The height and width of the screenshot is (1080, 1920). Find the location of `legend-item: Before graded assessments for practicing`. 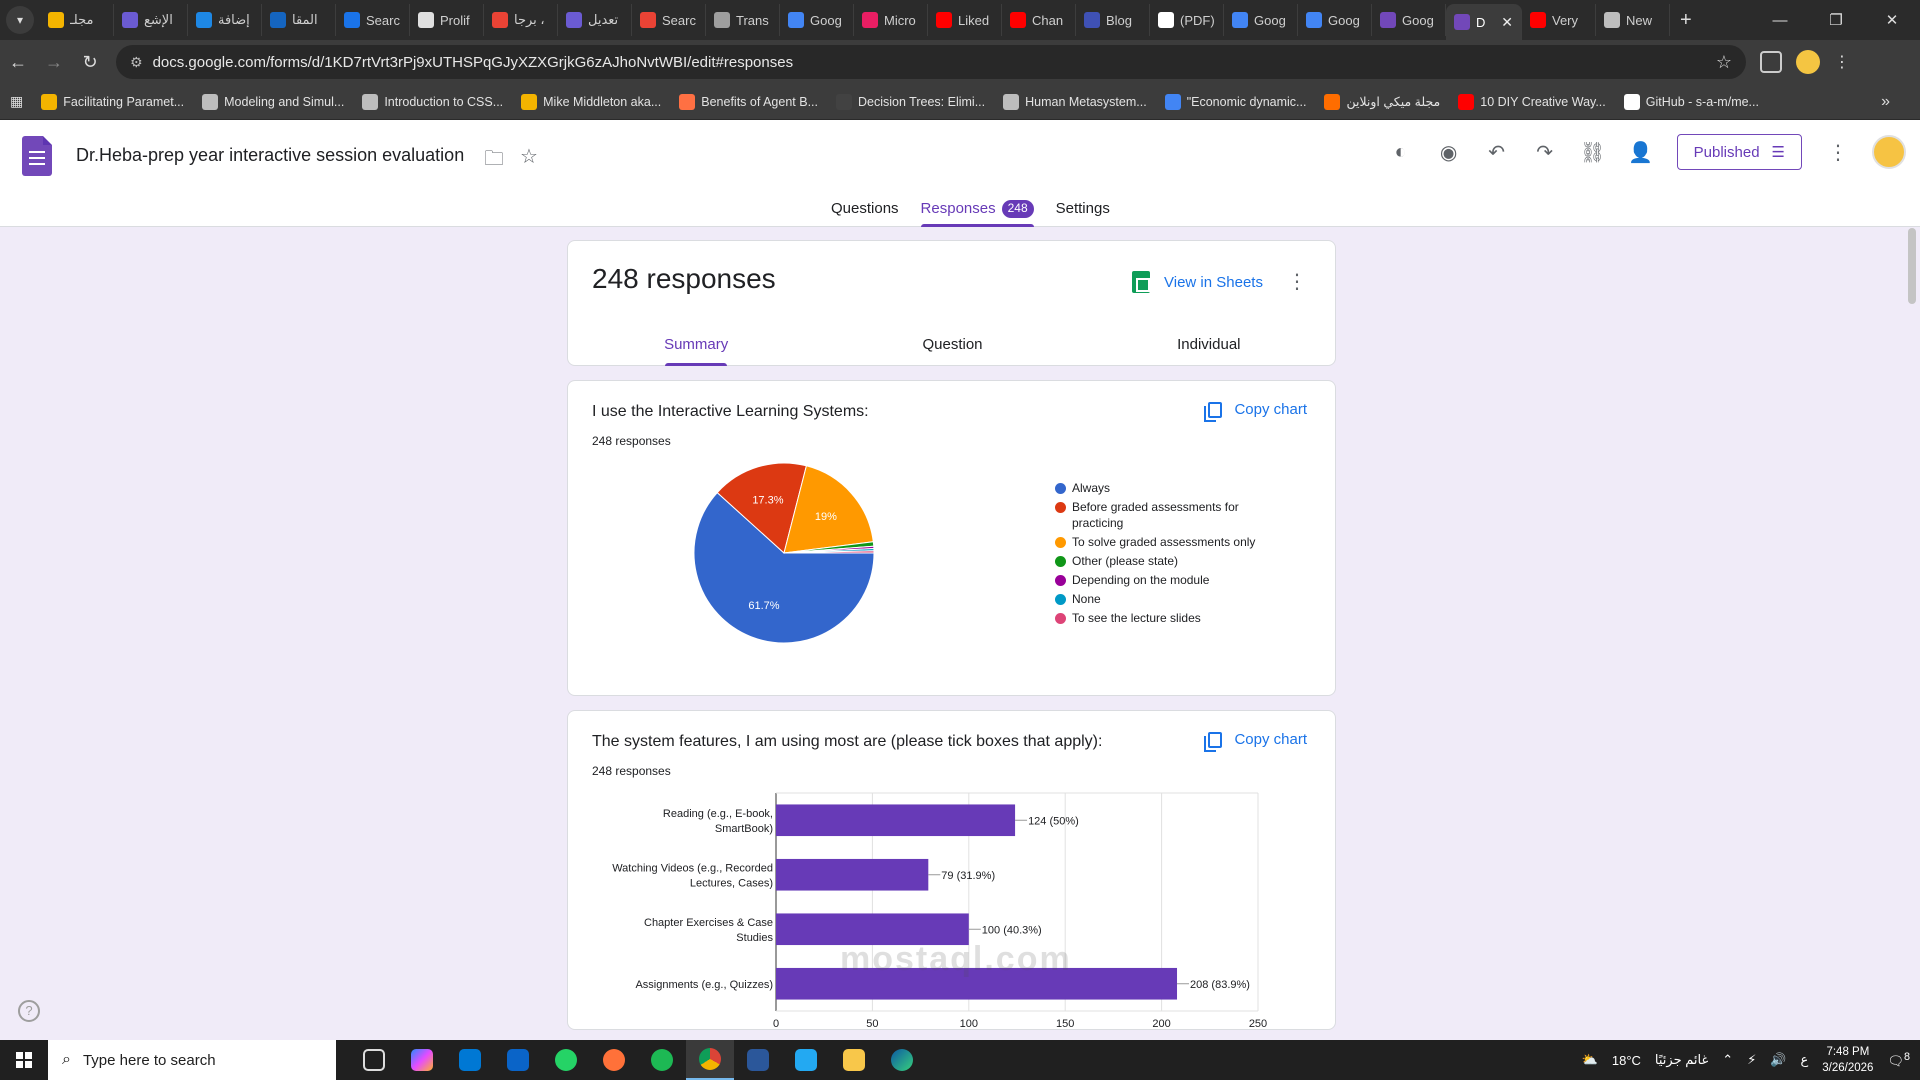

legend-item: Before graded assessments for practicing is located at coordinates (1160, 515).